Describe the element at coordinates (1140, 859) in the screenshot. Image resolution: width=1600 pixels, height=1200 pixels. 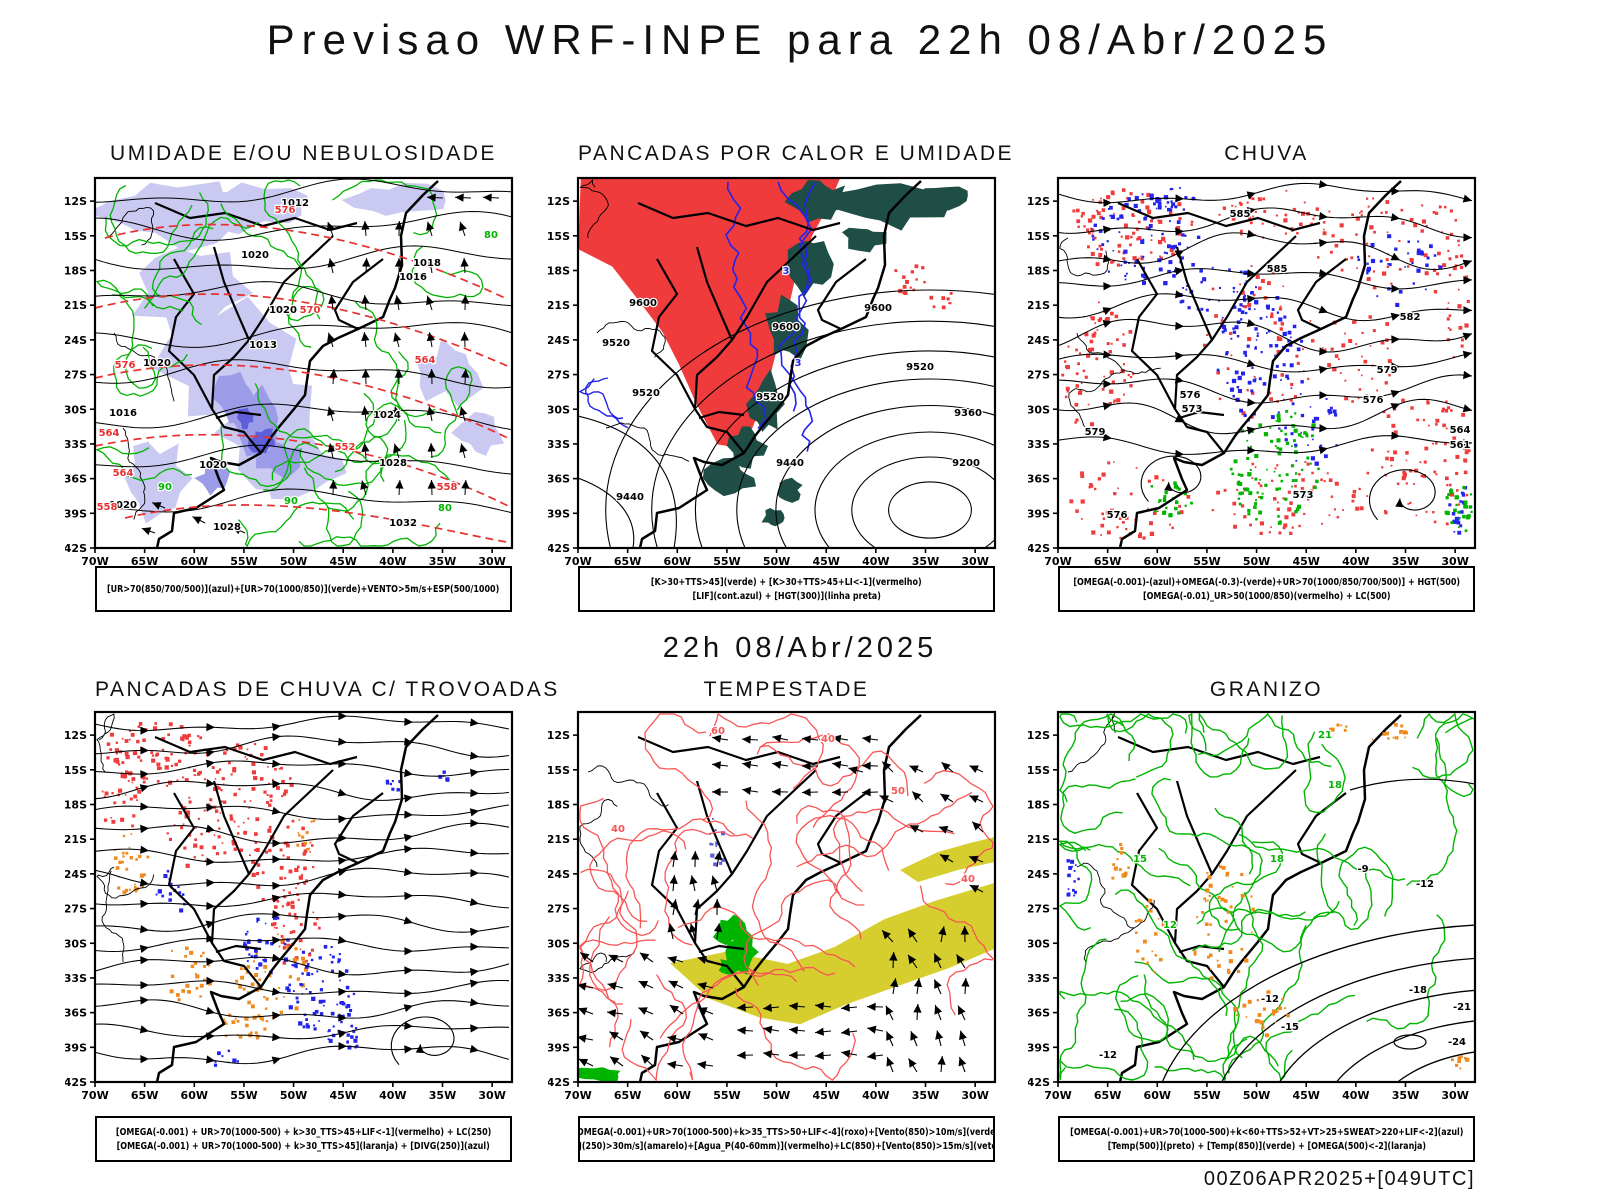
I see `svg-text: 15` at that location.